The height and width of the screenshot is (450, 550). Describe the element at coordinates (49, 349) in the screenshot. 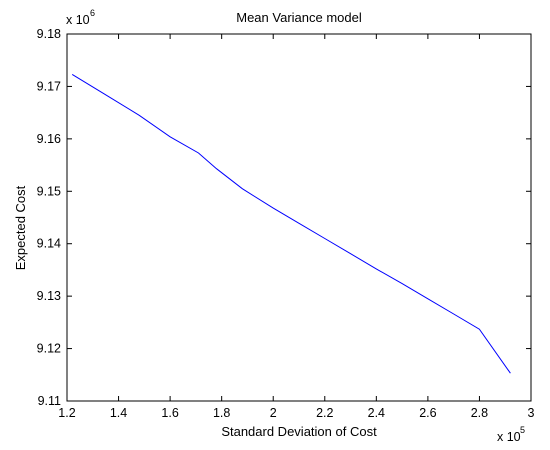

I see `y-tick-label: 9.12` at that location.